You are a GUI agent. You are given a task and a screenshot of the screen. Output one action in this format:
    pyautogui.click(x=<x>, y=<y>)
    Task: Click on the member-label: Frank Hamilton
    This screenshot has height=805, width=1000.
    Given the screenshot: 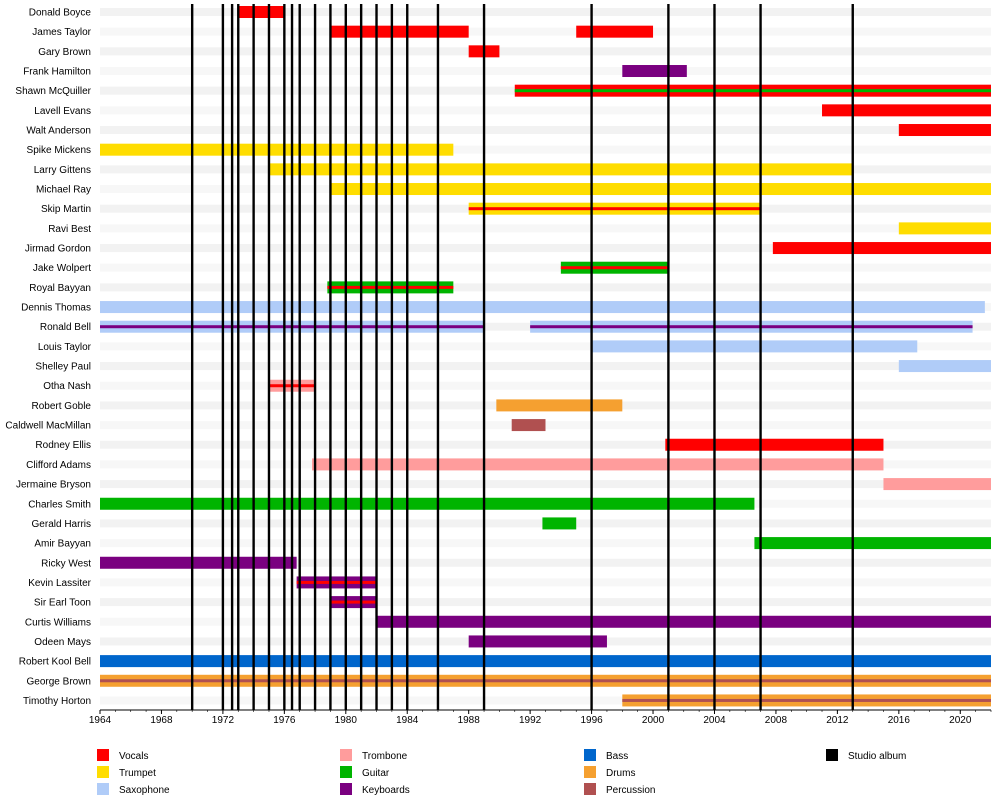 What is the action you would take?
    pyautogui.click(x=57, y=72)
    